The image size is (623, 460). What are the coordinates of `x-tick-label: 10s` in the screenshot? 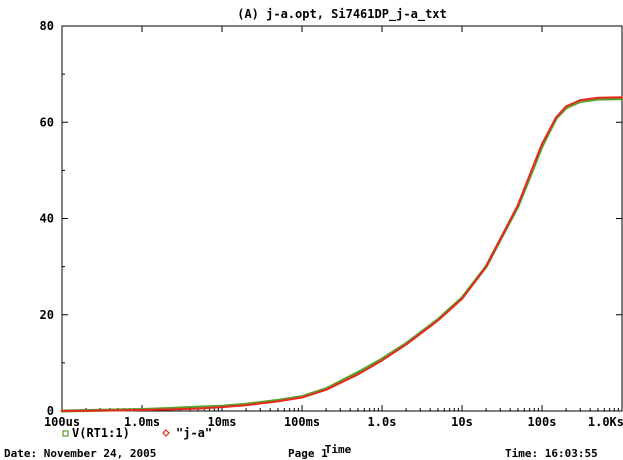 It's located at (462, 422).